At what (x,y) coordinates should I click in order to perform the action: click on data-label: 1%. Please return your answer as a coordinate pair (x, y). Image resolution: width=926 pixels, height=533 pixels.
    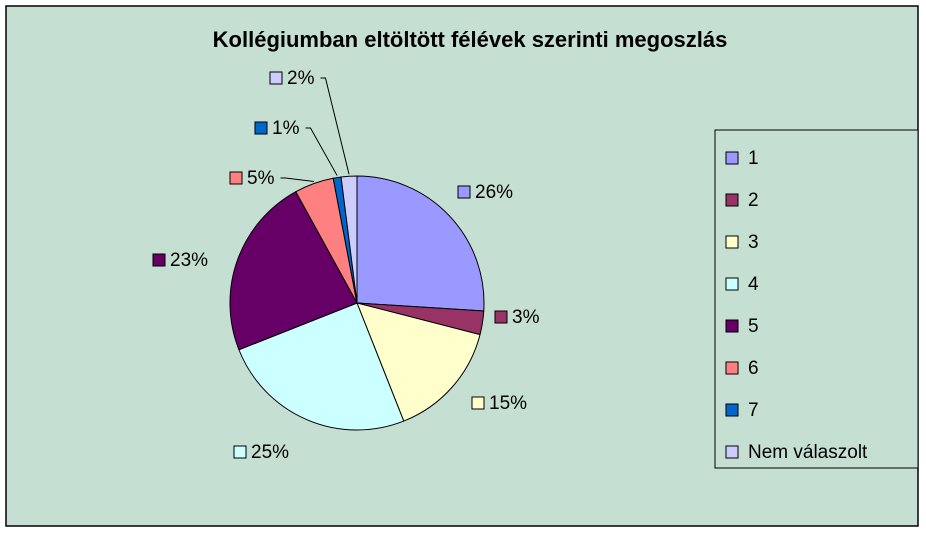
    Looking at the image, I should click on (286, 128).